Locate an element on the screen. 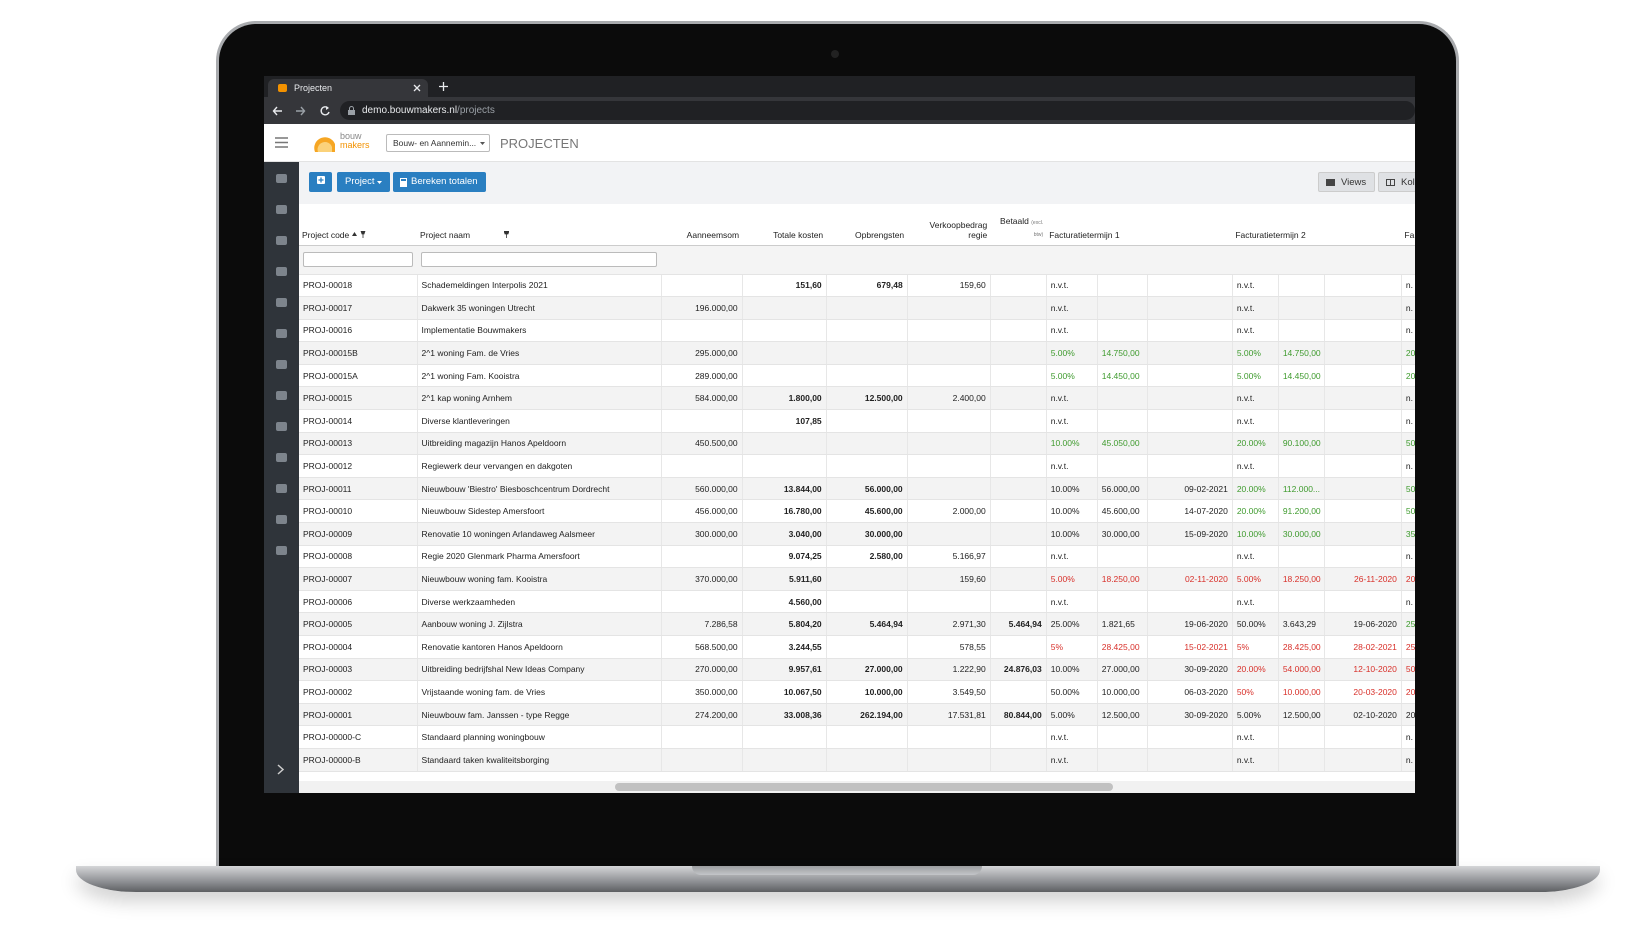  table-cell: 5.911,60 is located at coordinates (784, 579).